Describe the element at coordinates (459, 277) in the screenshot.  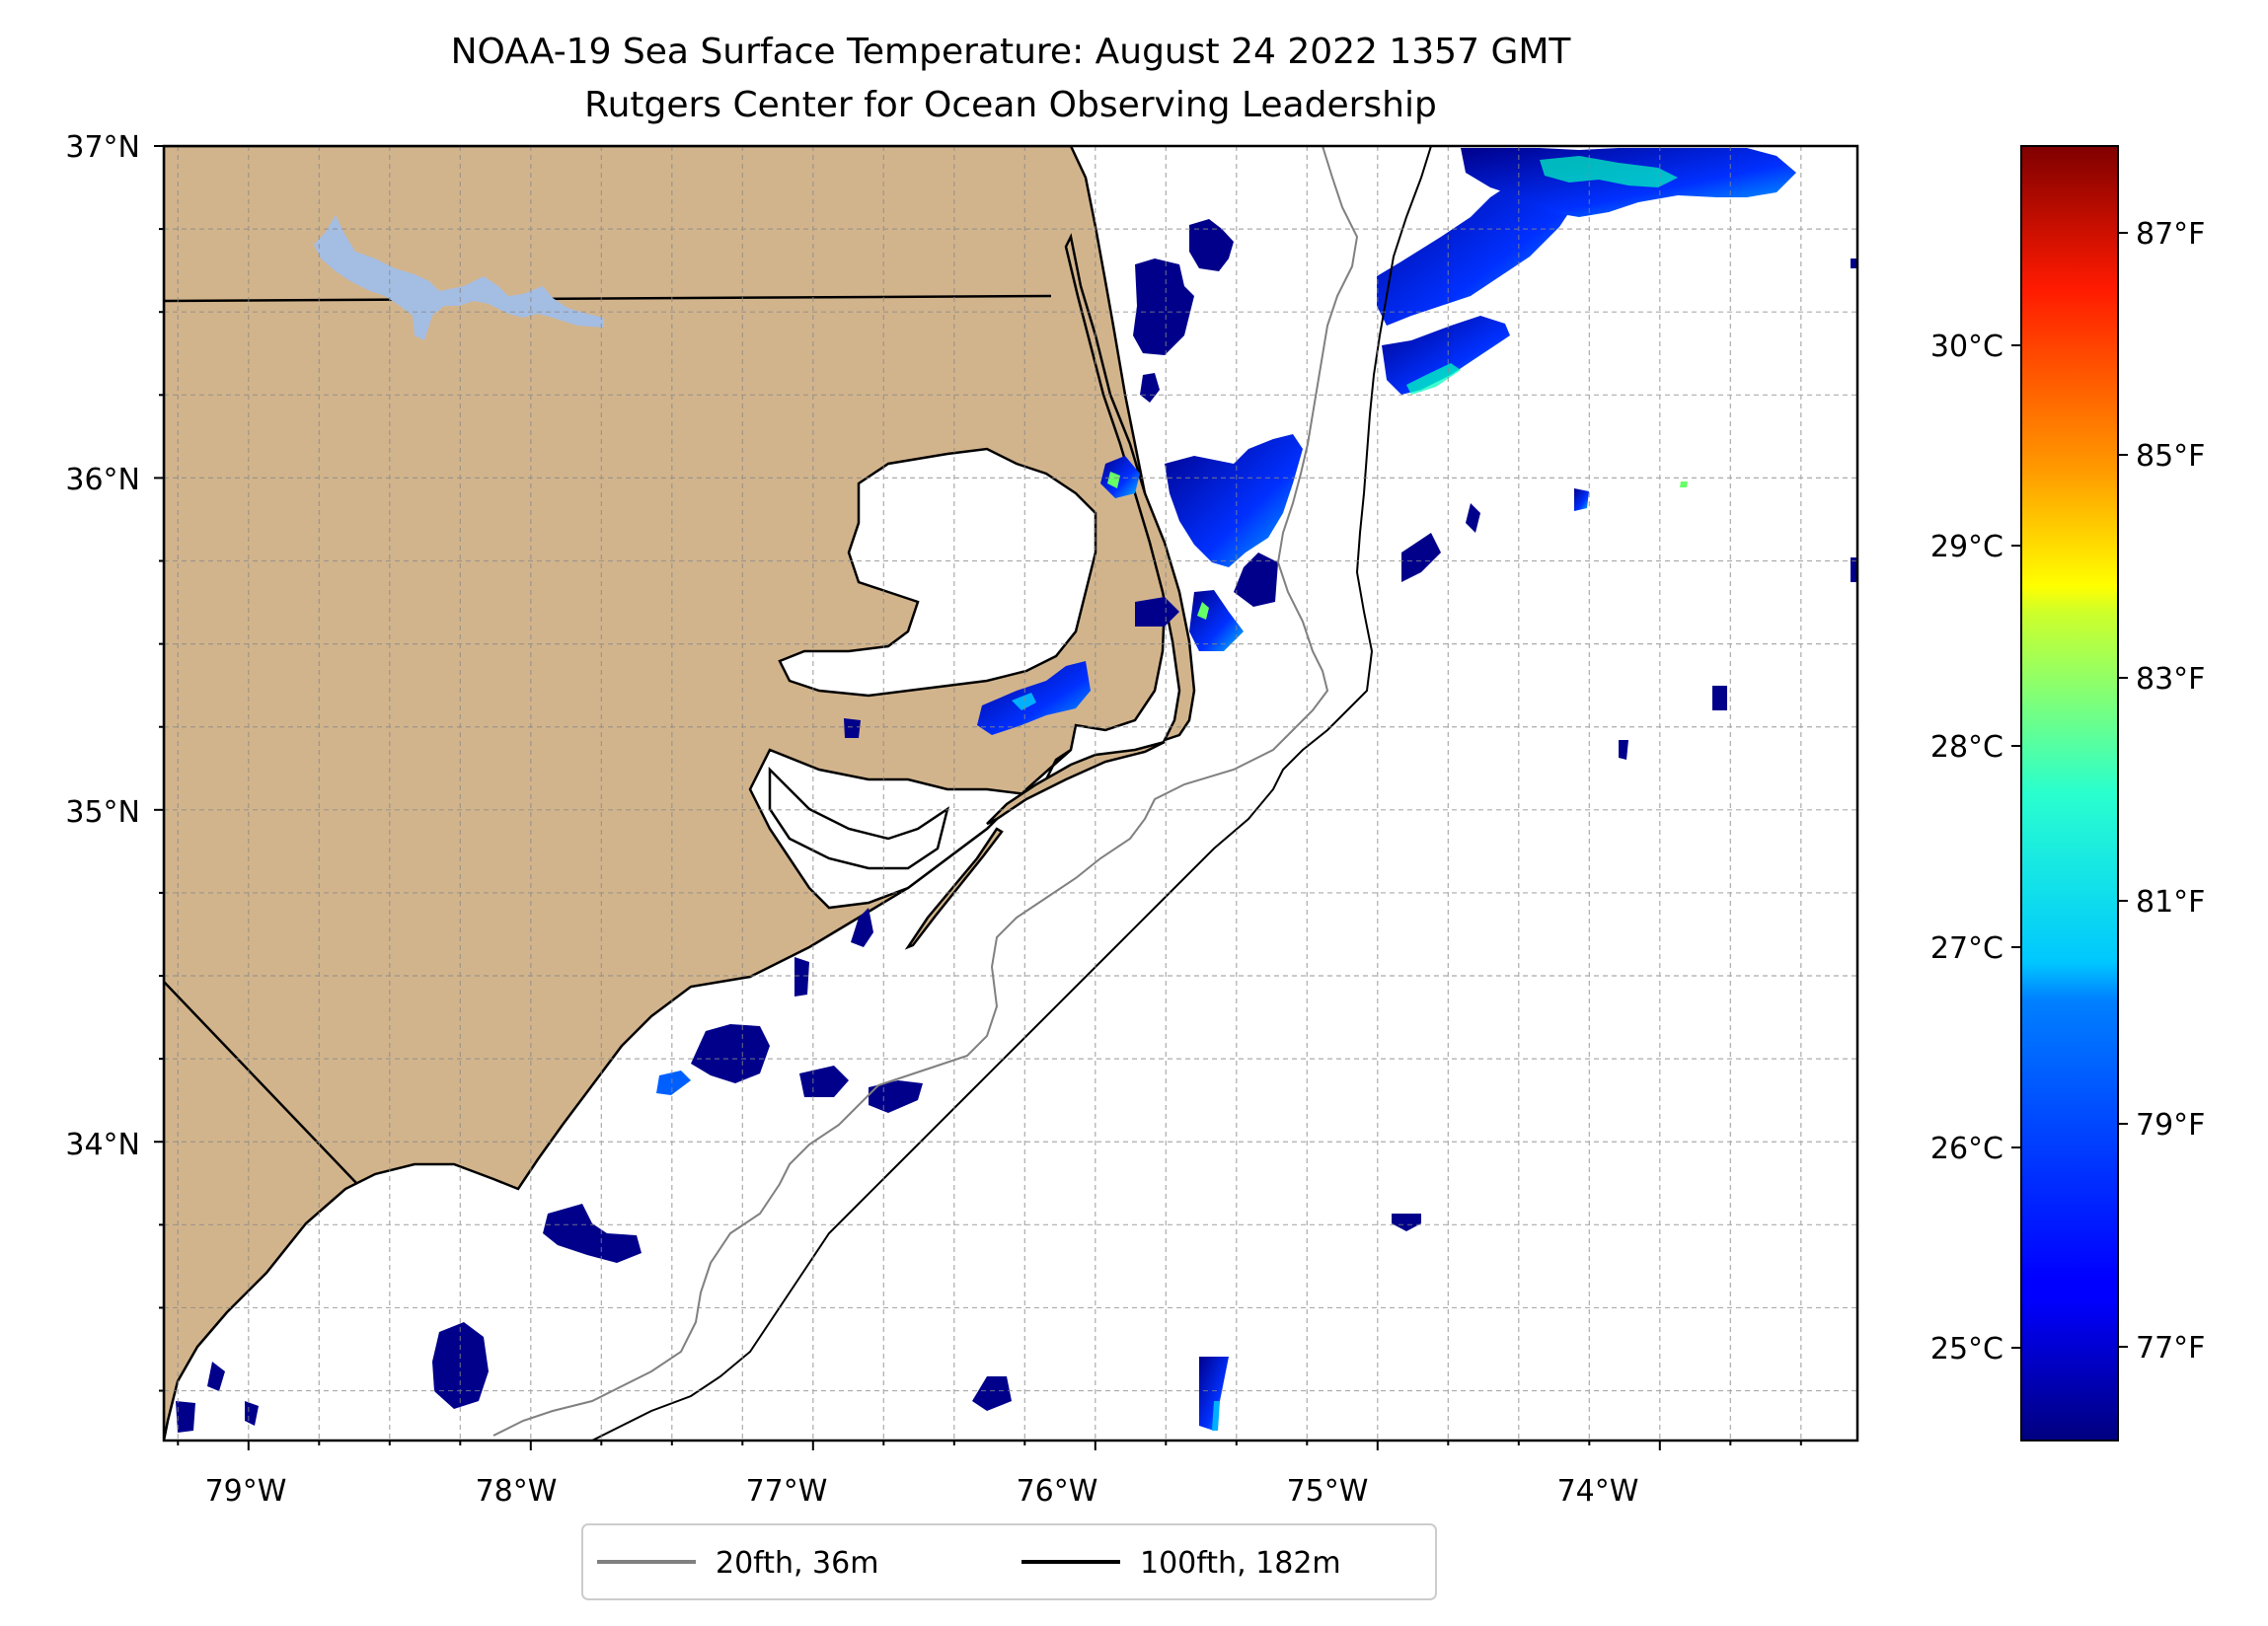
I see `kerr-lake` at that location.